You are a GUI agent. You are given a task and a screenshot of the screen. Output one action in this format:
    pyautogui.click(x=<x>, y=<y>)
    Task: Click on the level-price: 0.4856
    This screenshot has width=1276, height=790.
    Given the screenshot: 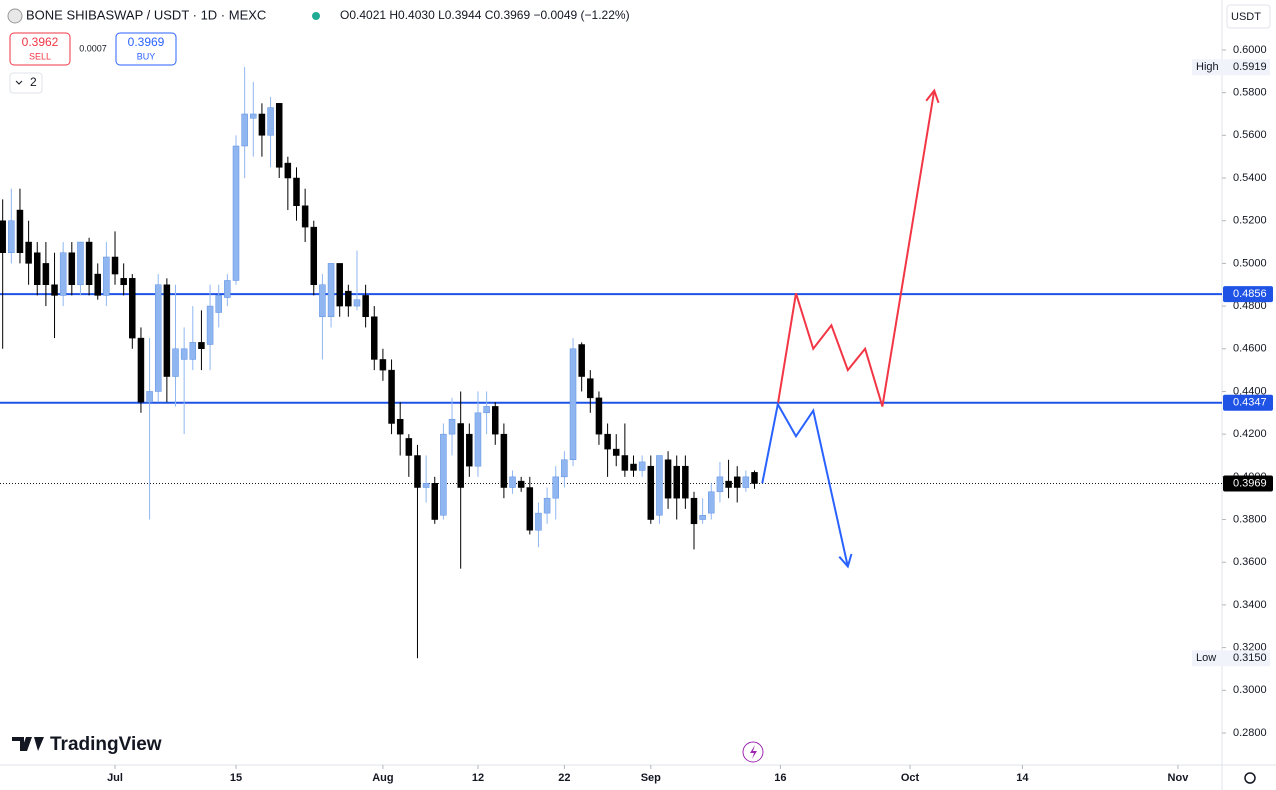 What is the action you would take?
    pyautogui.click(x=1250, y=294)
    